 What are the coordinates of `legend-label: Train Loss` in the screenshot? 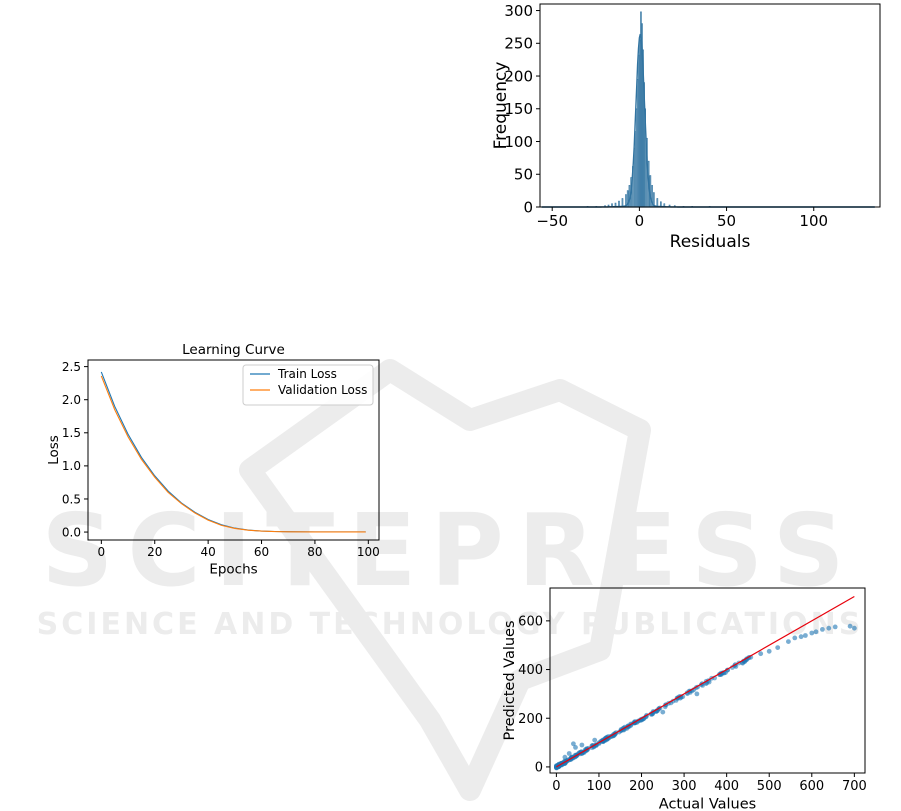 It's located at (307, 374).